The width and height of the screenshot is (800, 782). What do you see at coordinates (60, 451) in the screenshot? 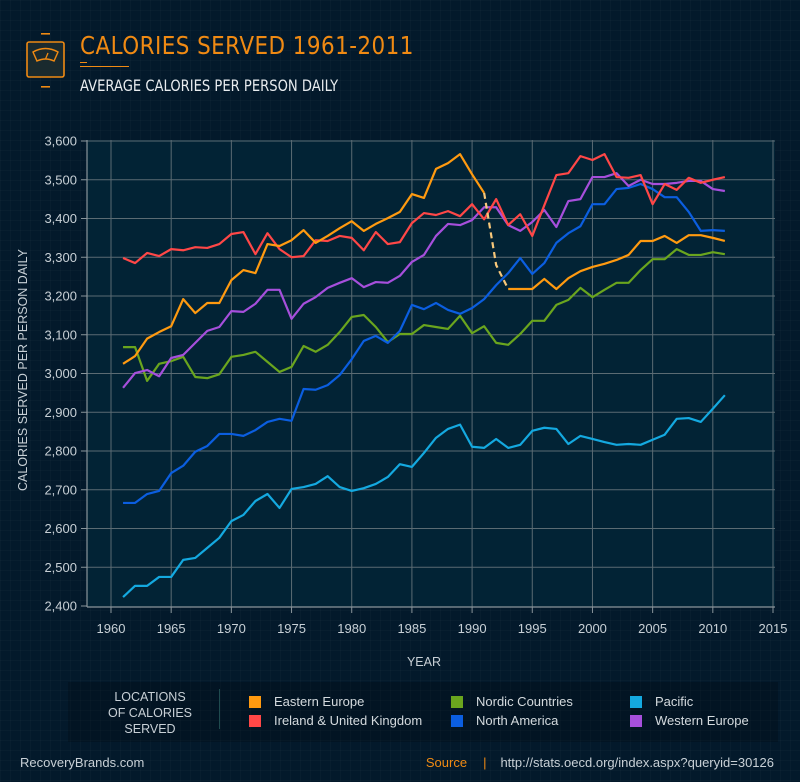
I see `y-tick-label: 2,800` at bounding box center [60, 451].